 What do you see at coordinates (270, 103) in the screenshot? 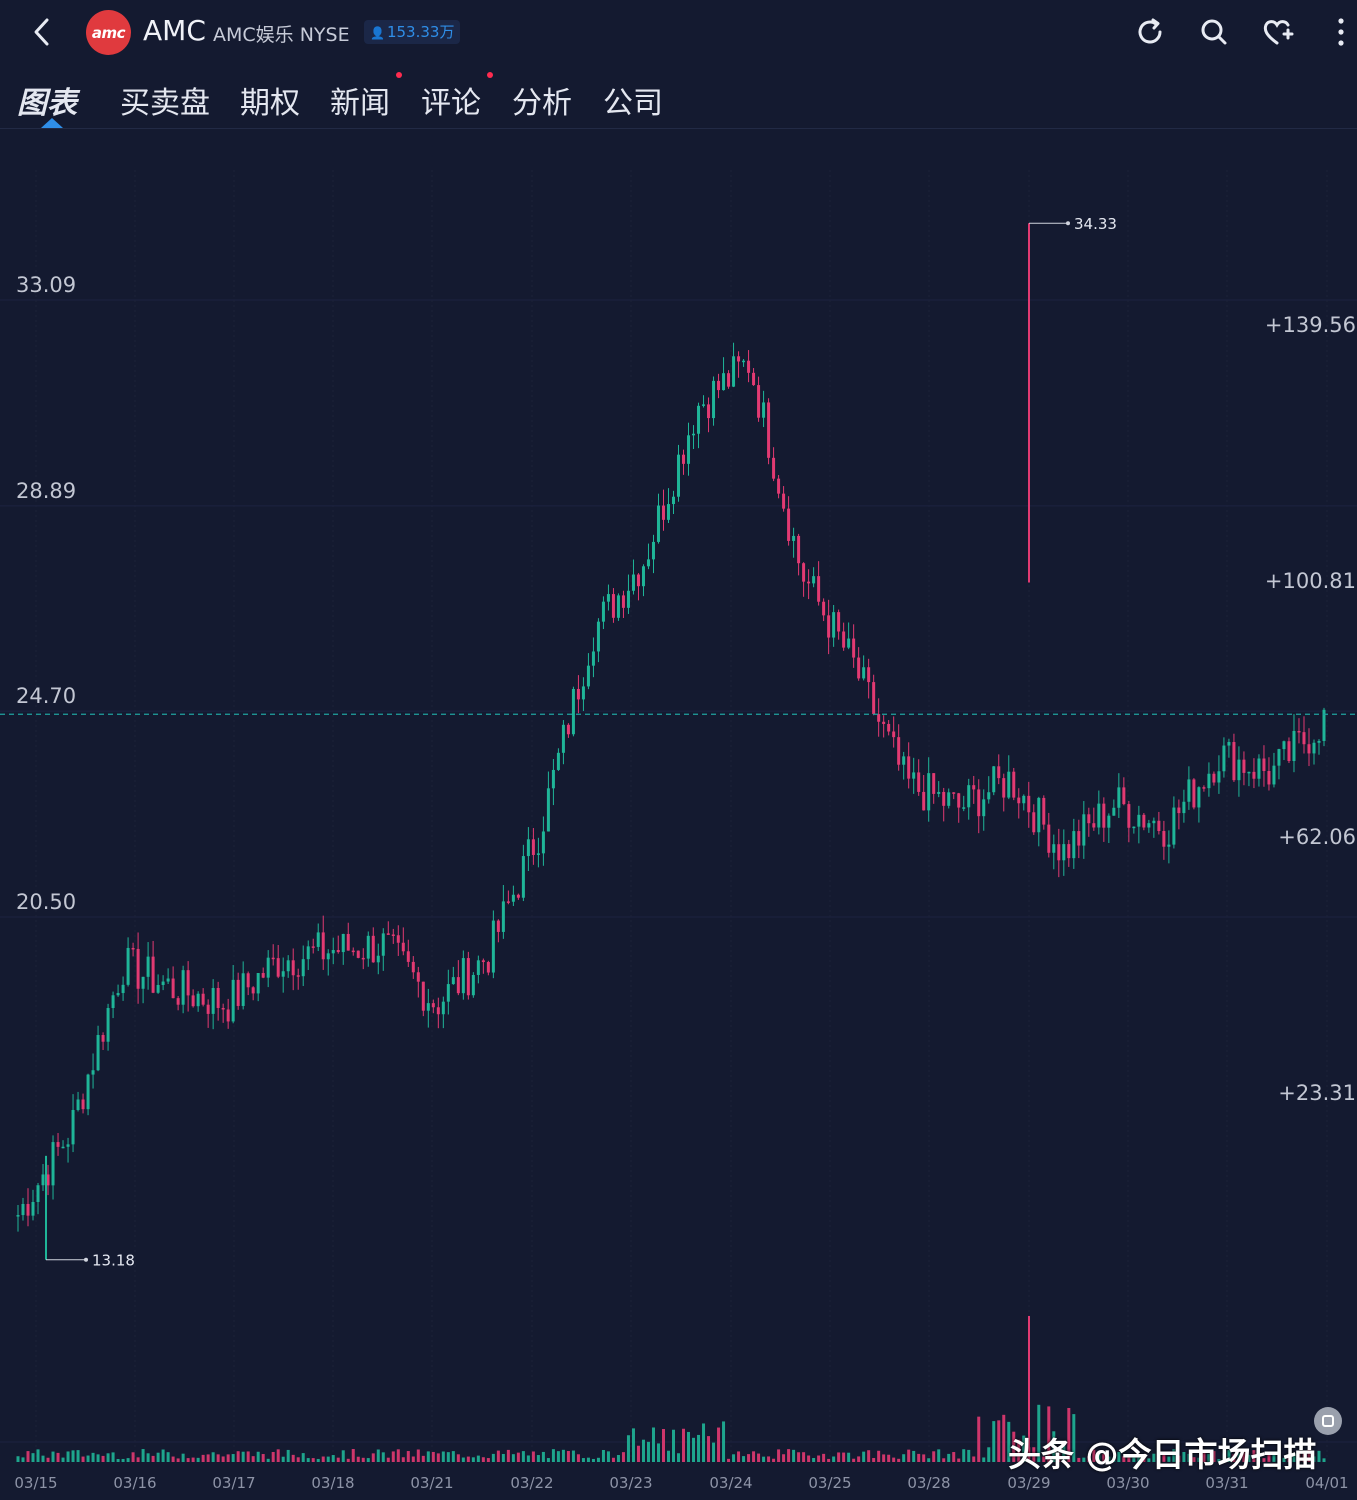
I see `tab-options: 期权` at bounding box center [270, 103].